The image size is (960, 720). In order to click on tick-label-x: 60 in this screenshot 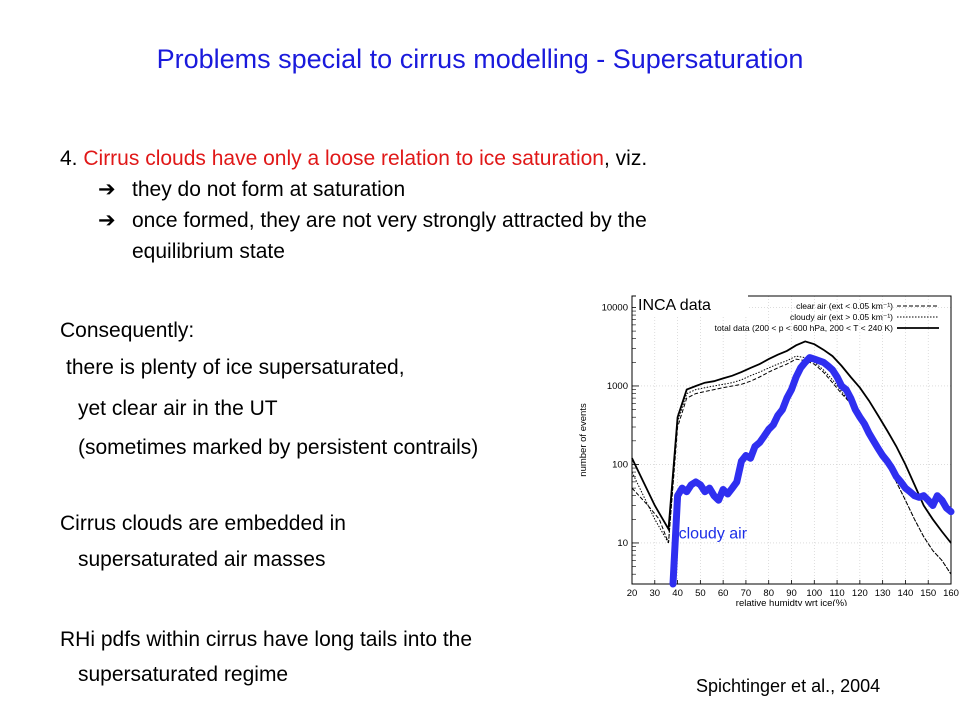, I will do `click(723, 593)`.